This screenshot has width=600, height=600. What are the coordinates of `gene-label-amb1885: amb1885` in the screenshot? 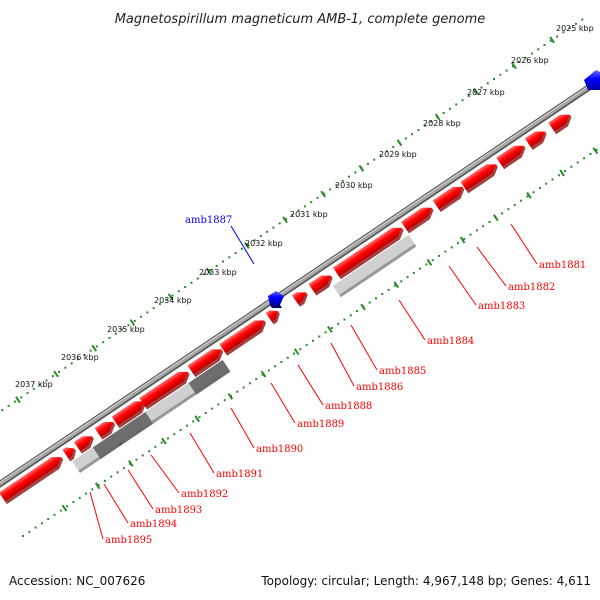 It's located at (402, 371).